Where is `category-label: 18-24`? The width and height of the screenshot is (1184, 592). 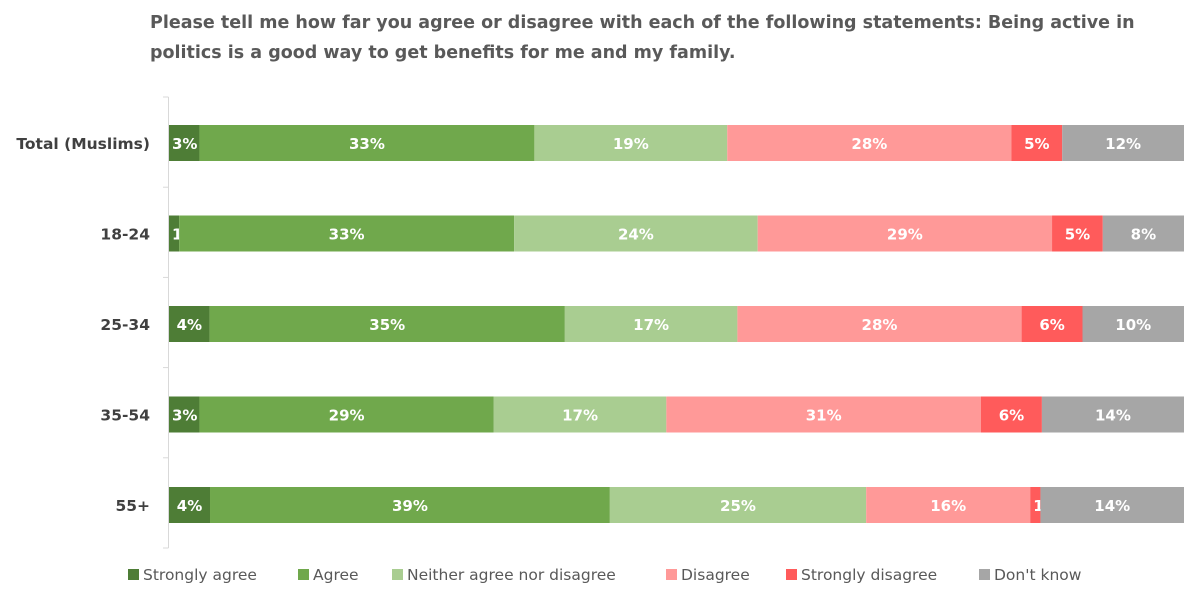 category-label: 18-24 is located at coordinates (125, 235).